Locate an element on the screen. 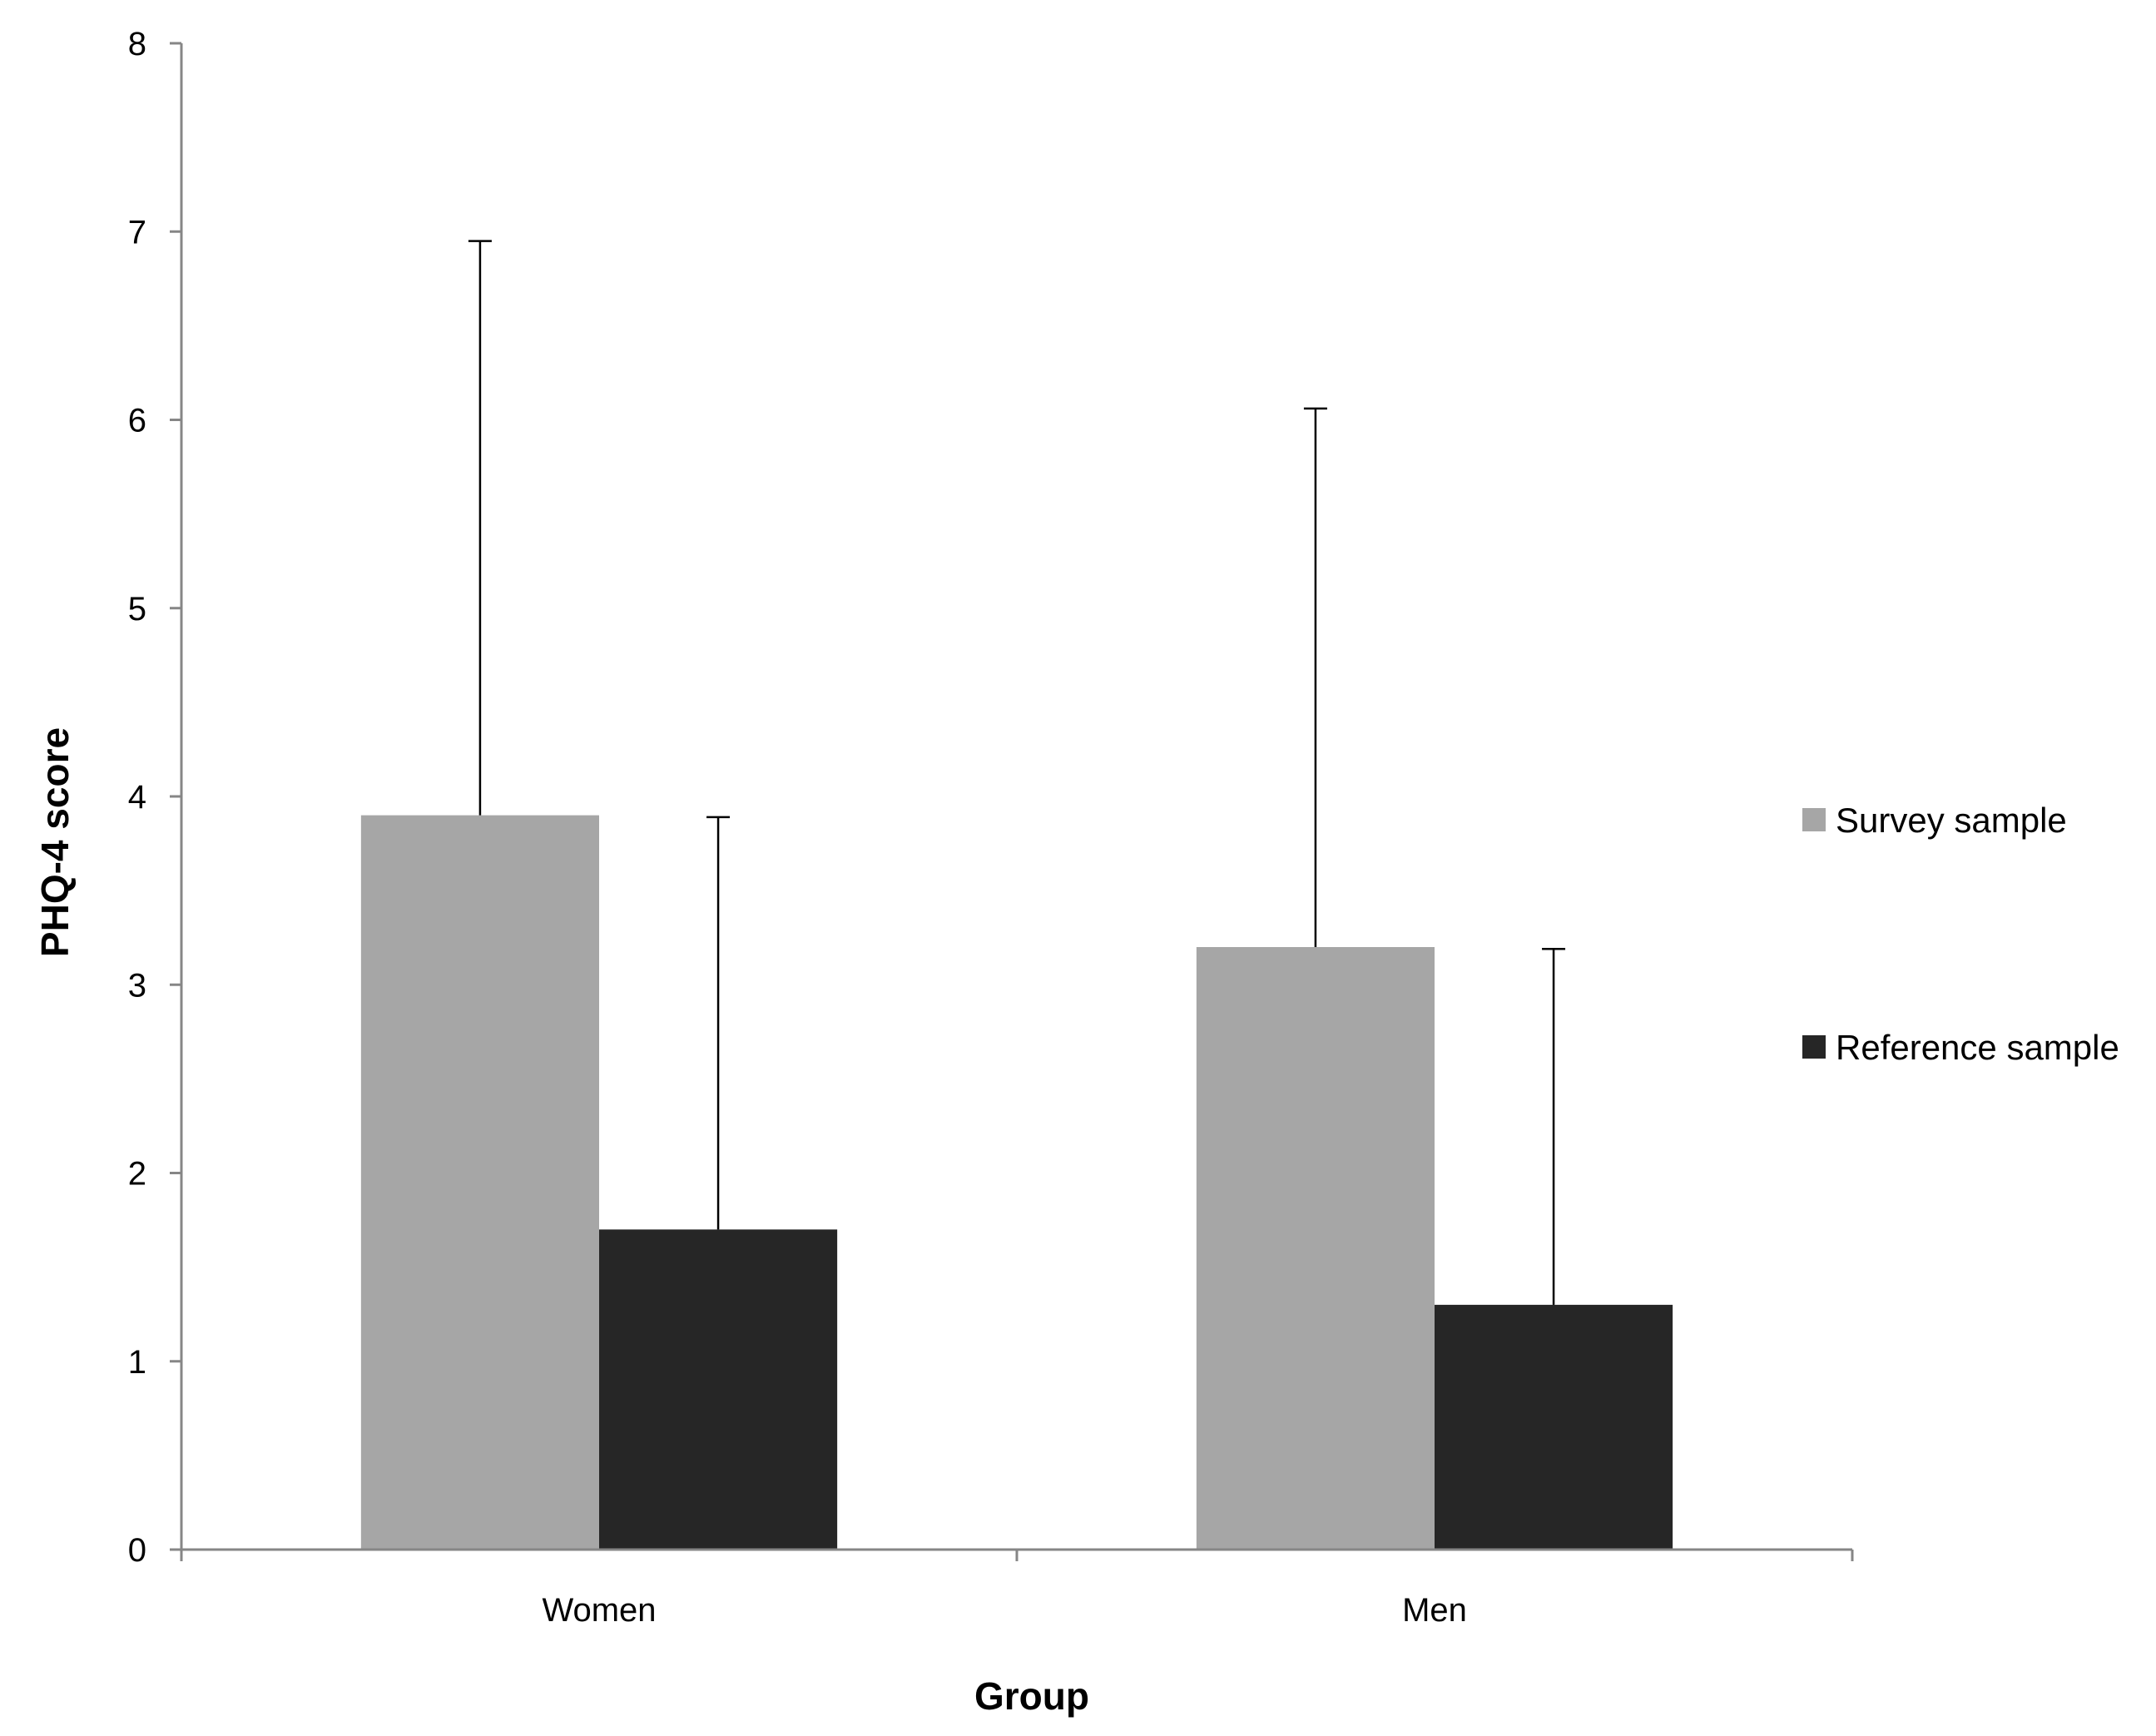 The image size is (2156, 1736). legend-label: Survey sample is located at coordinates (1952, 821).